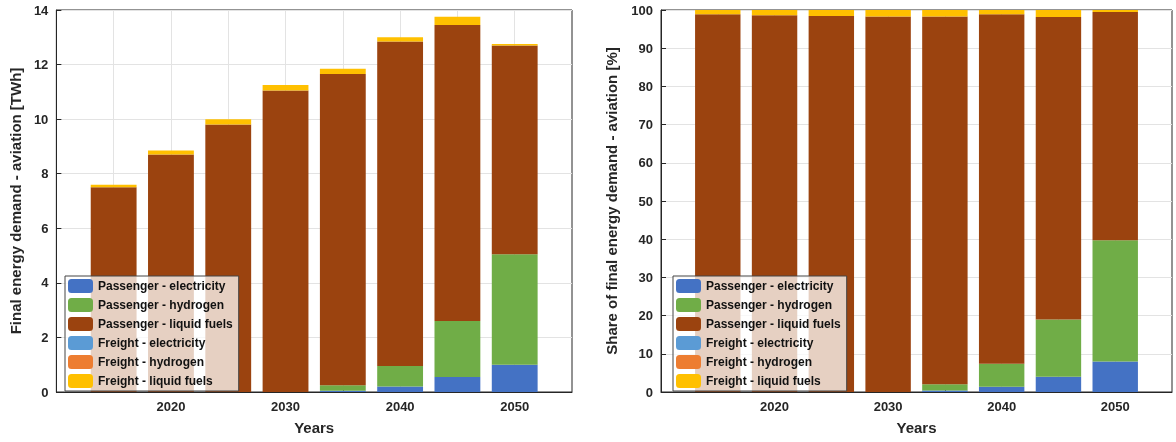 This screenshot has width=1176, height=442. I want to click on y-tick-label: 50, so click(645, 201).